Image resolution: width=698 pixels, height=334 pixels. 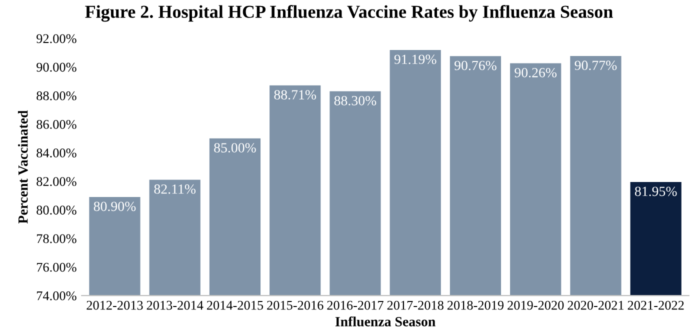 I want to click on x-tick-label: 2019-2020, so click(x=536, y=305).